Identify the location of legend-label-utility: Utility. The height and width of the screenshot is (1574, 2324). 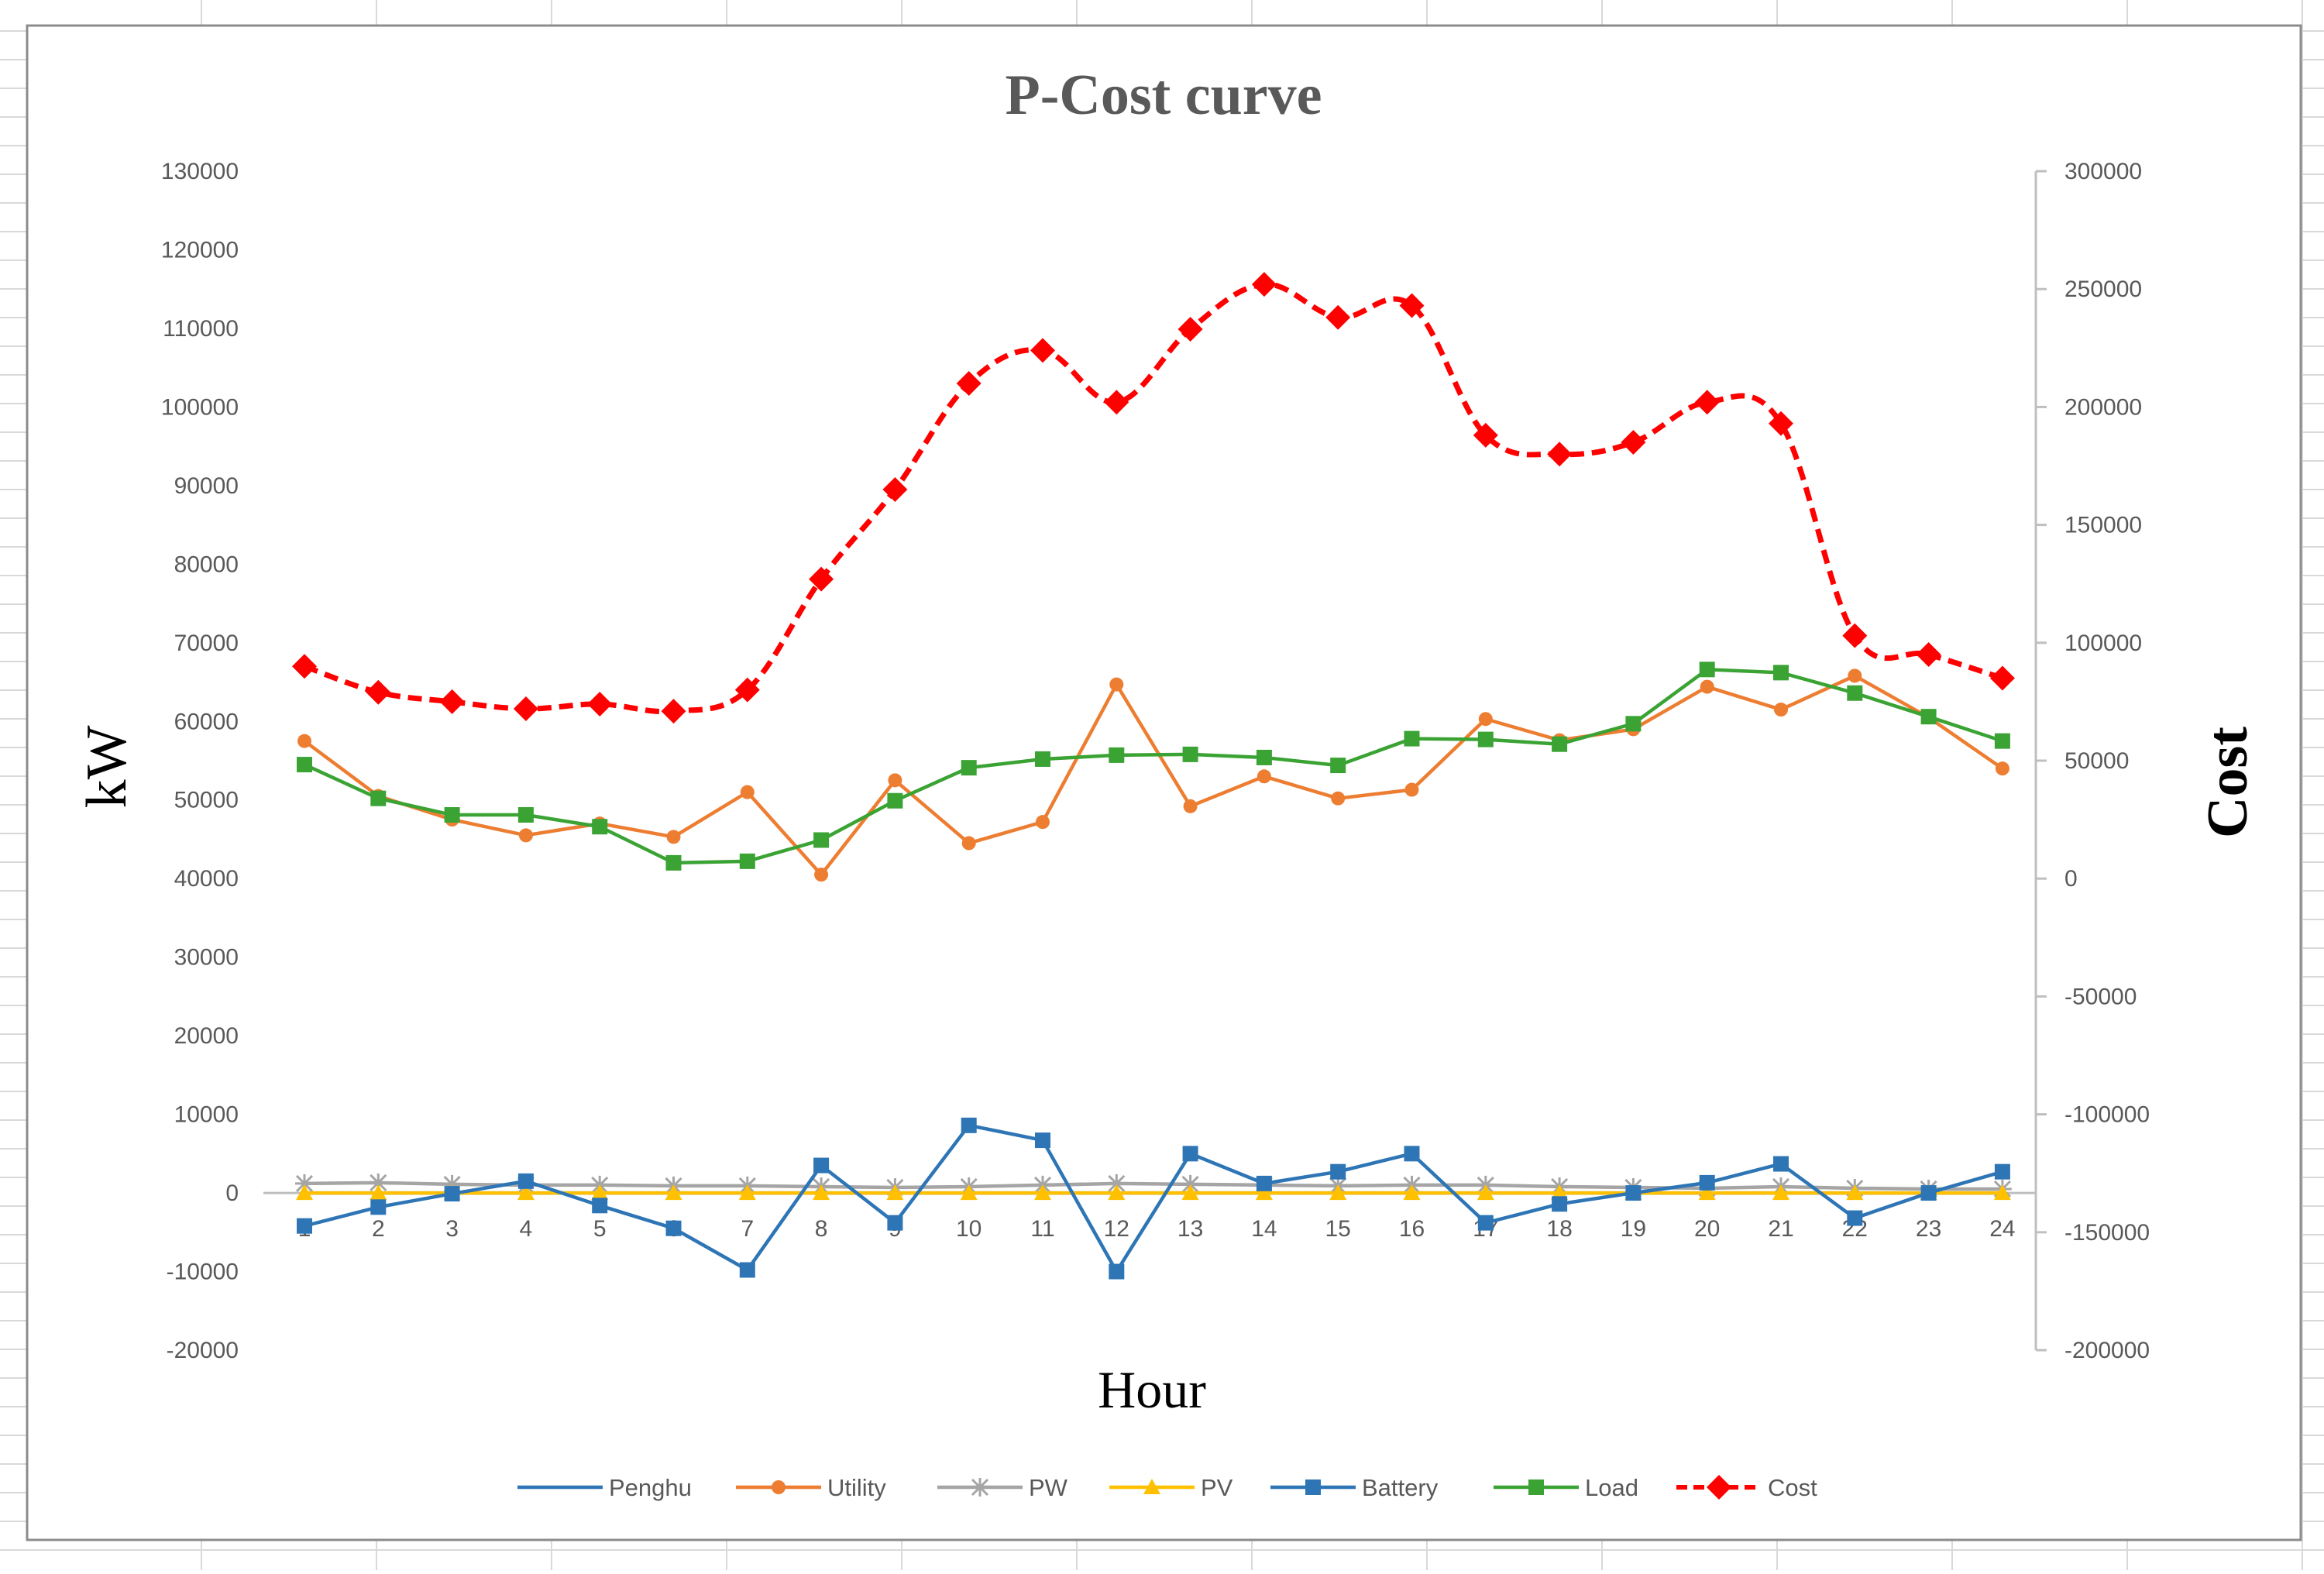
(856, 1487).